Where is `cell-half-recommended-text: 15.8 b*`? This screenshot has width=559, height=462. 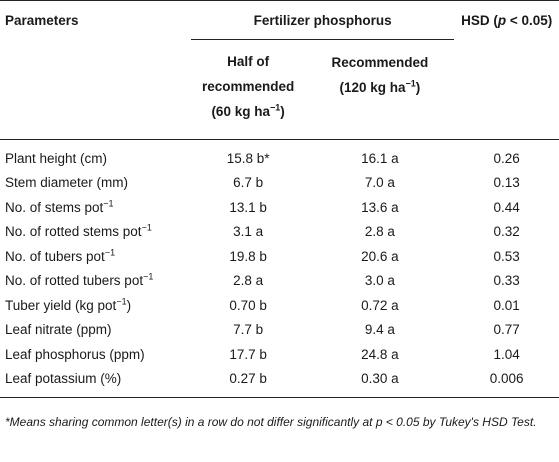
cell-half-recommended-text: 15.8 b* is located at coordinates (248, 158).